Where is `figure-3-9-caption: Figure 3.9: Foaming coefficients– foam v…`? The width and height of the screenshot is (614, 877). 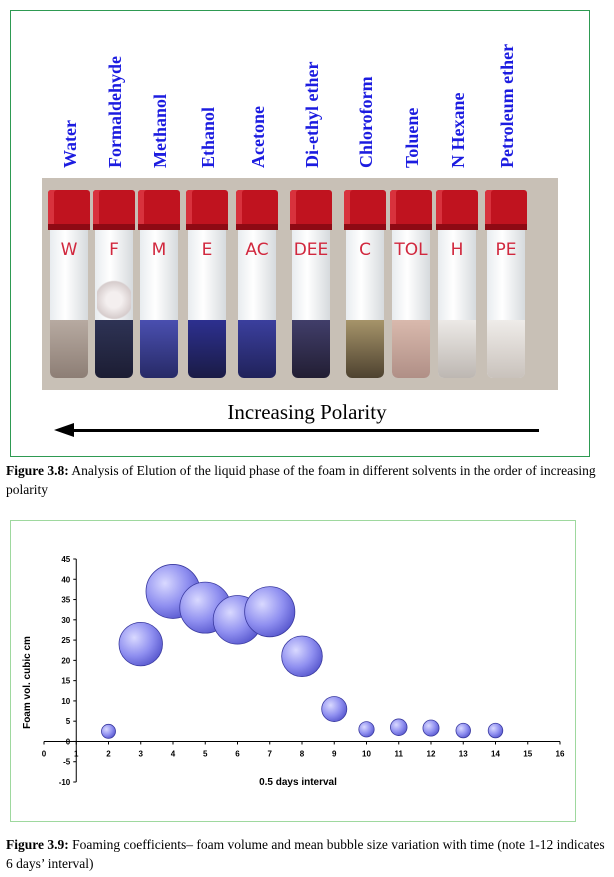 figure-3-9-caption: Figure 3.9: Foaming coefficients– foam v… is located at coordinates (306, 854).